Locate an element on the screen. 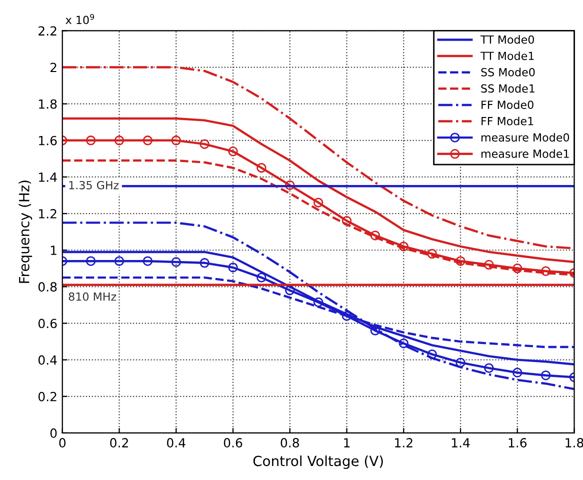  x-tick-label: 0.2 is located at coordinates (119, 443).